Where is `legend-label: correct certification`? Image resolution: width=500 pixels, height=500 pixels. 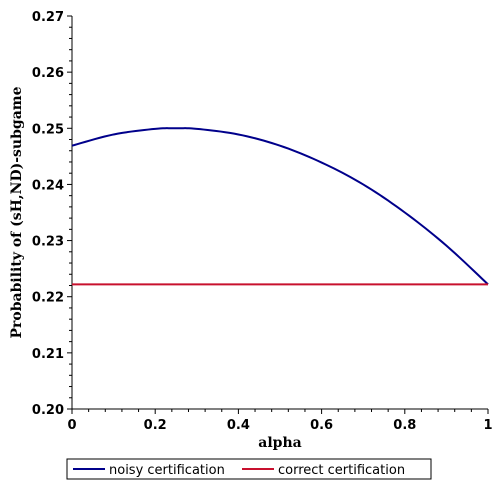
legend-label: correct certification is located at coordinates (341, 470).